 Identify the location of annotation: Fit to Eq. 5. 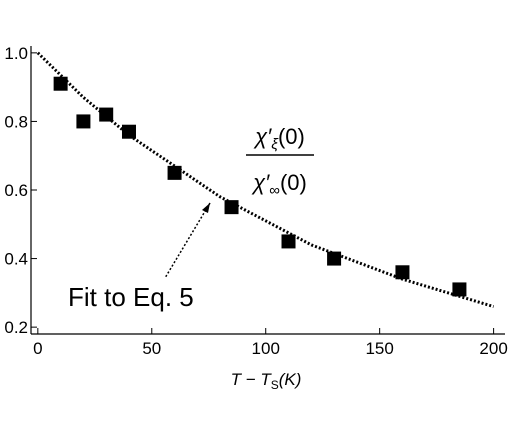
(131, 297).